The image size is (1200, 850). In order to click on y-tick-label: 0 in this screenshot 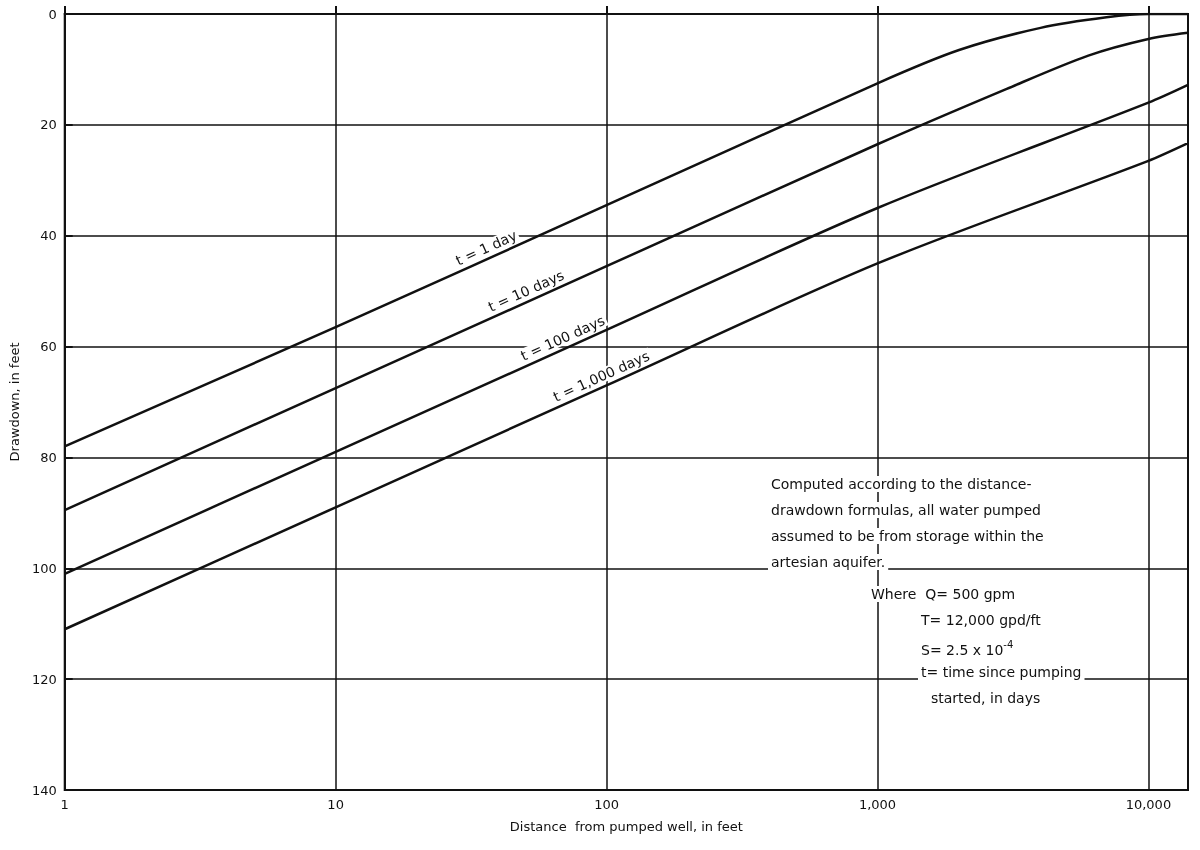, I will do `click(52, 14)`.